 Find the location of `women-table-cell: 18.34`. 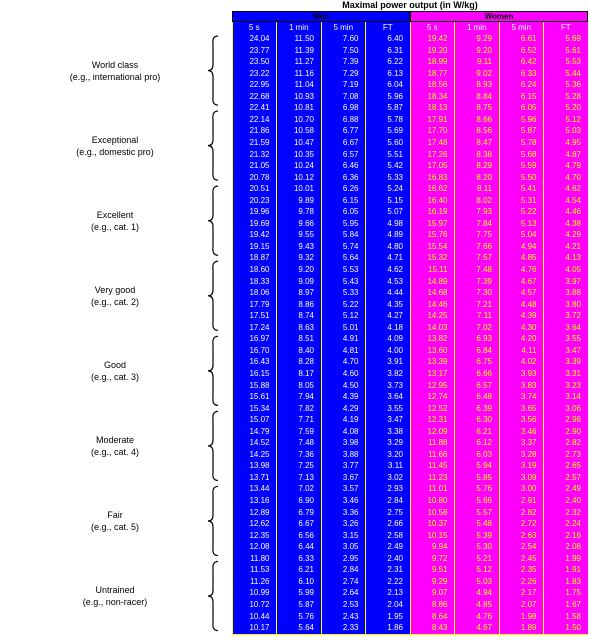

women-table-cell: 18.34 is located at coordinates (437, 96).